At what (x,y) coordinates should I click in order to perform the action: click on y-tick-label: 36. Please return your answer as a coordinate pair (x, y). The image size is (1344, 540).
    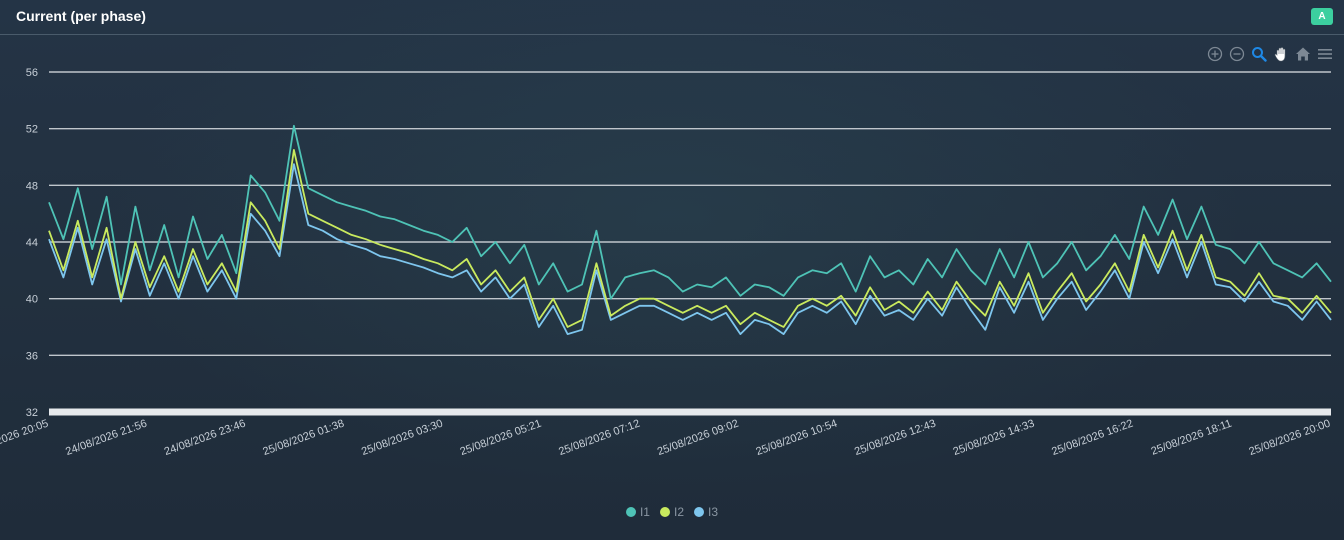
    Looking at the image, I should click on (32, 356).